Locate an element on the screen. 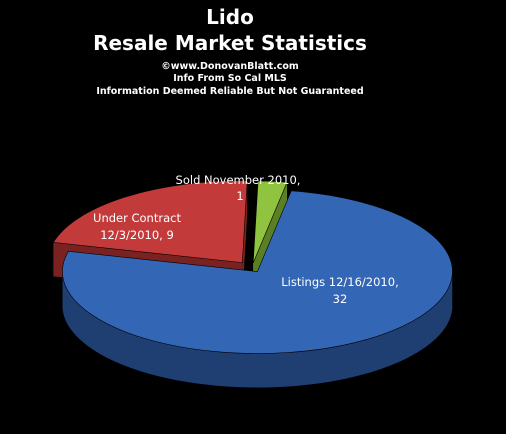 This screenshot has height=434, width=506. chart-subtitle: Resale Market Statistics is located at coordinates (230, 43).